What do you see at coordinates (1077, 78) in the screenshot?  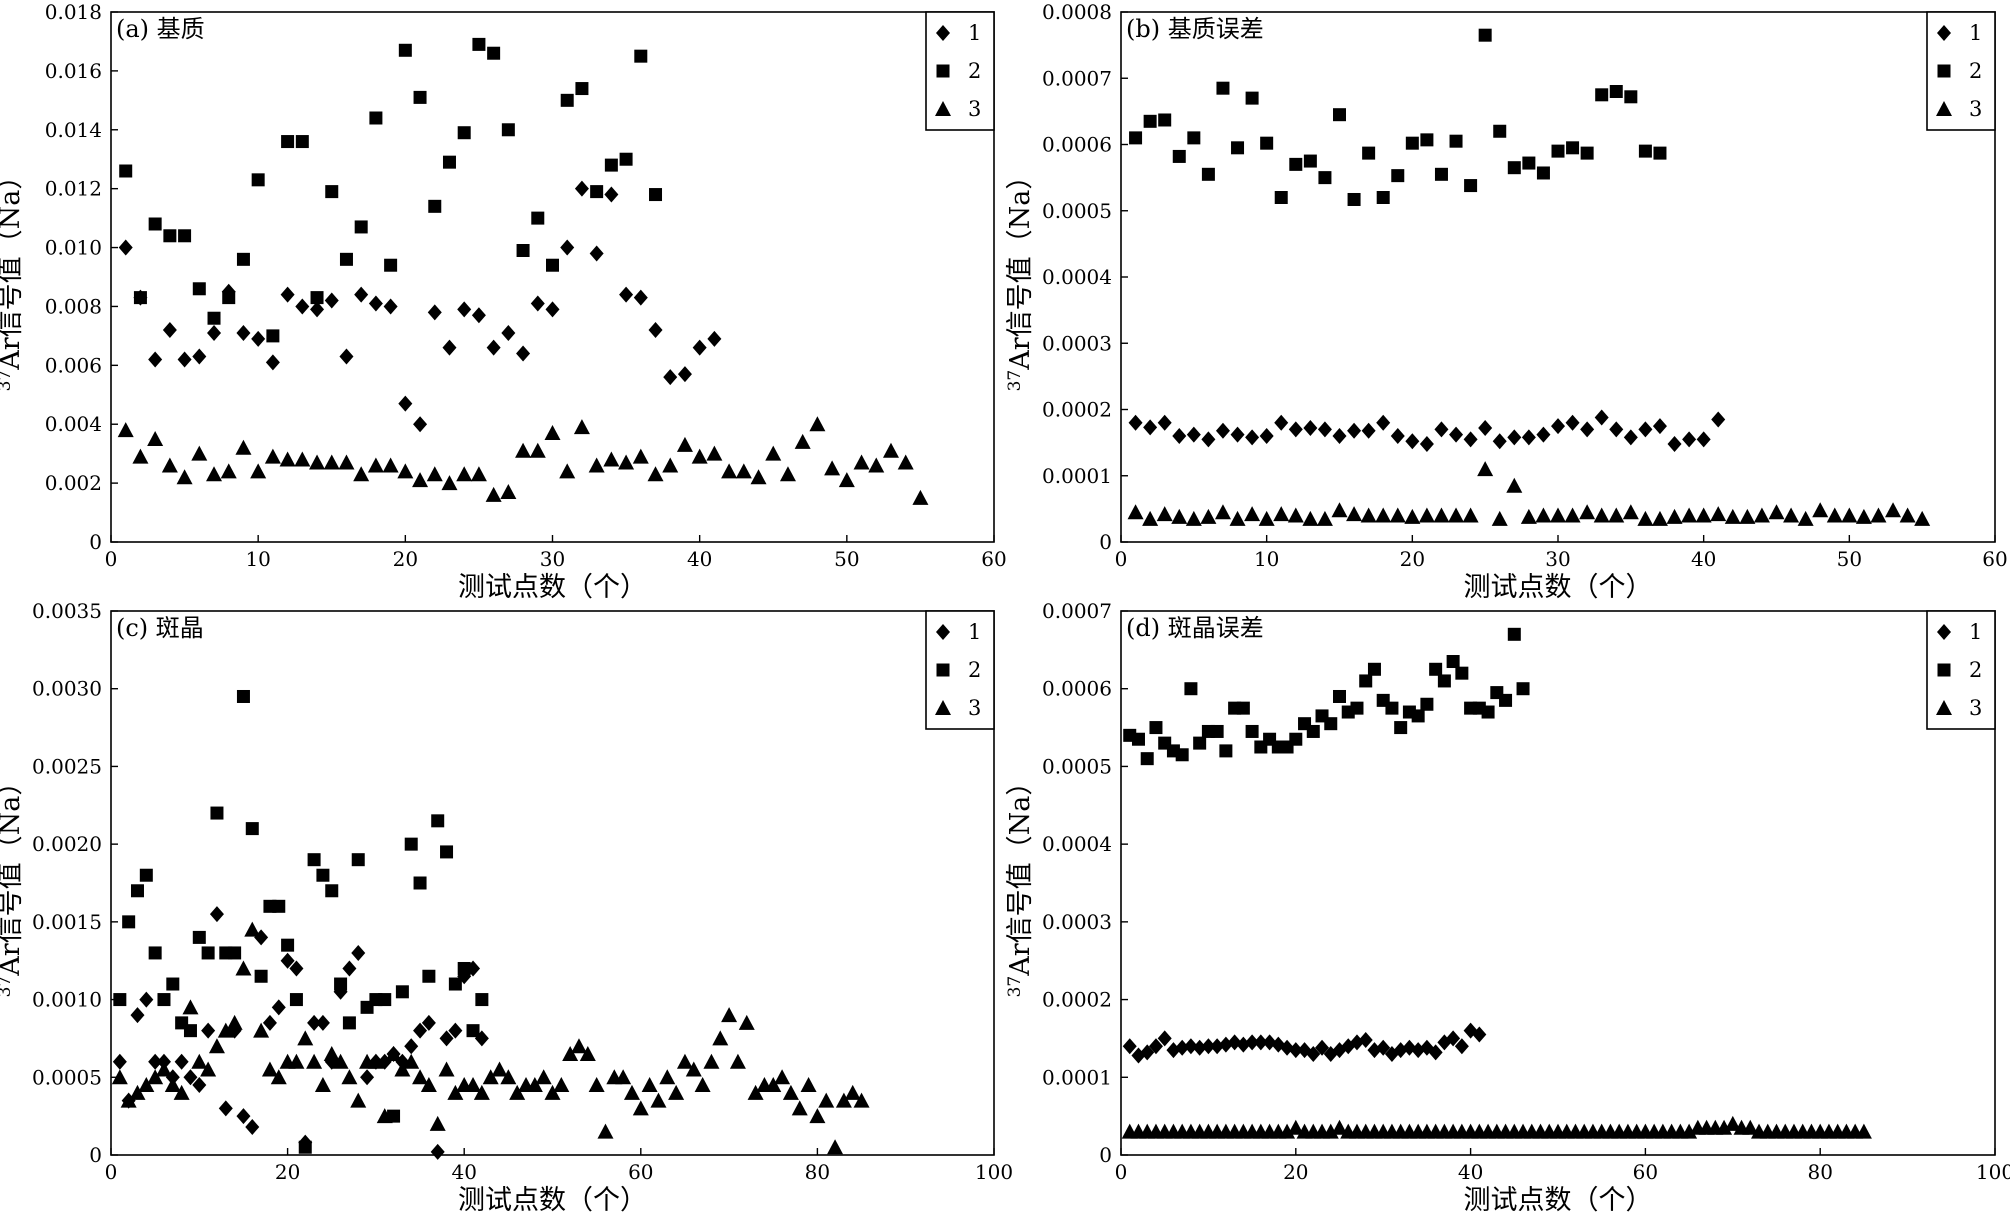 I see `y-tick-label: 0.0007` at bounding box center [1077, 78].